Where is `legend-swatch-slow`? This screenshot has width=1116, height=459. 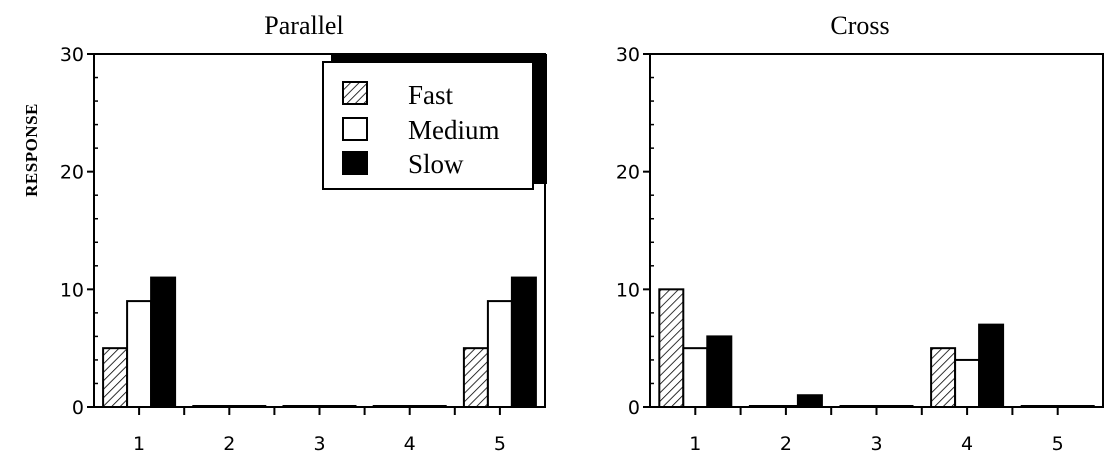
legend-swatch-slow is located at coordinates (355, 163).